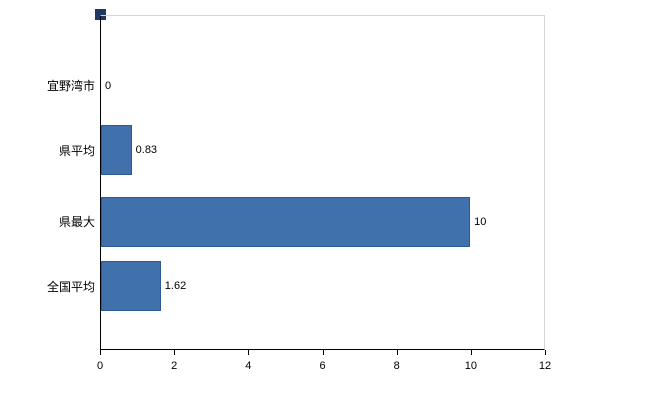 This screenshot has width=650, height=400. I want to click on value-label: 0.83, so click(146, 150).